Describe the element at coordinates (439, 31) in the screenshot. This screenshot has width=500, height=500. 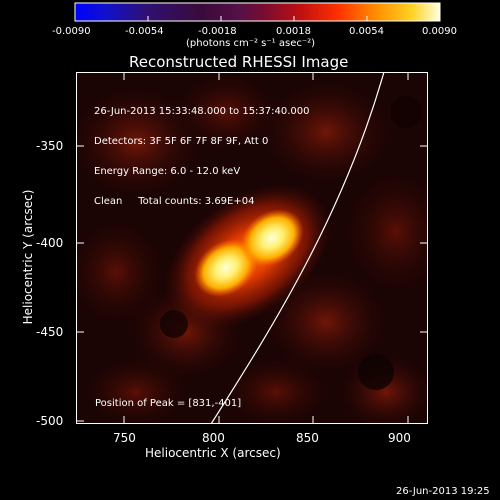
I see `colorbar-tick-label: 0.0090` at that location.